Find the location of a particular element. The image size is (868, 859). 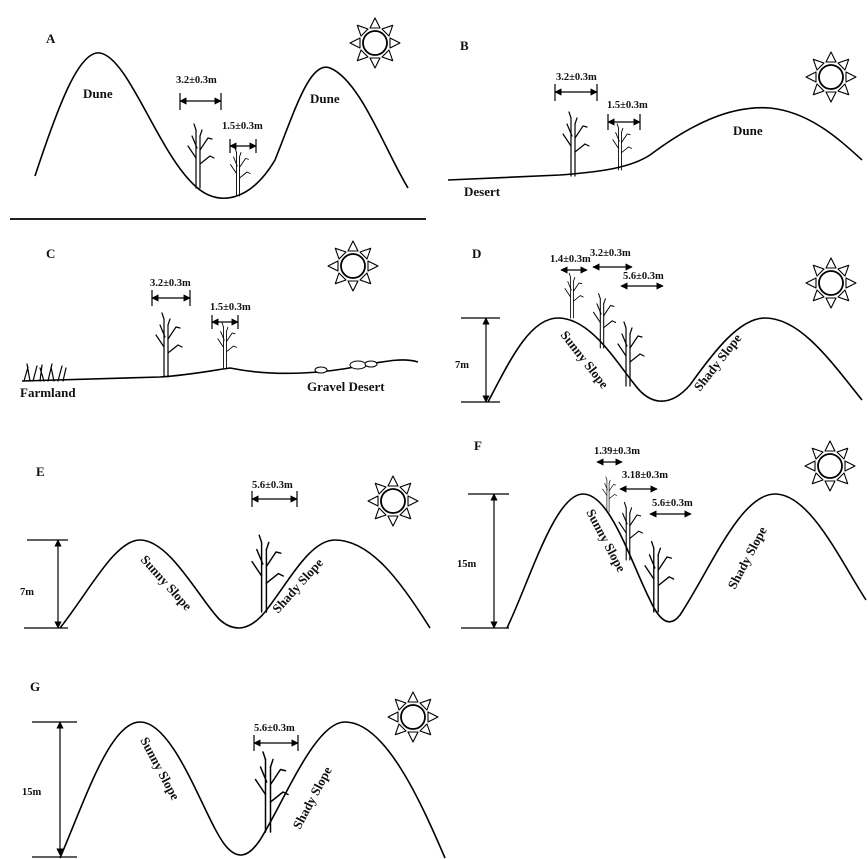

panel-d-measure-label-1: 1.4±0.3m is located at coordinates (570, 259).